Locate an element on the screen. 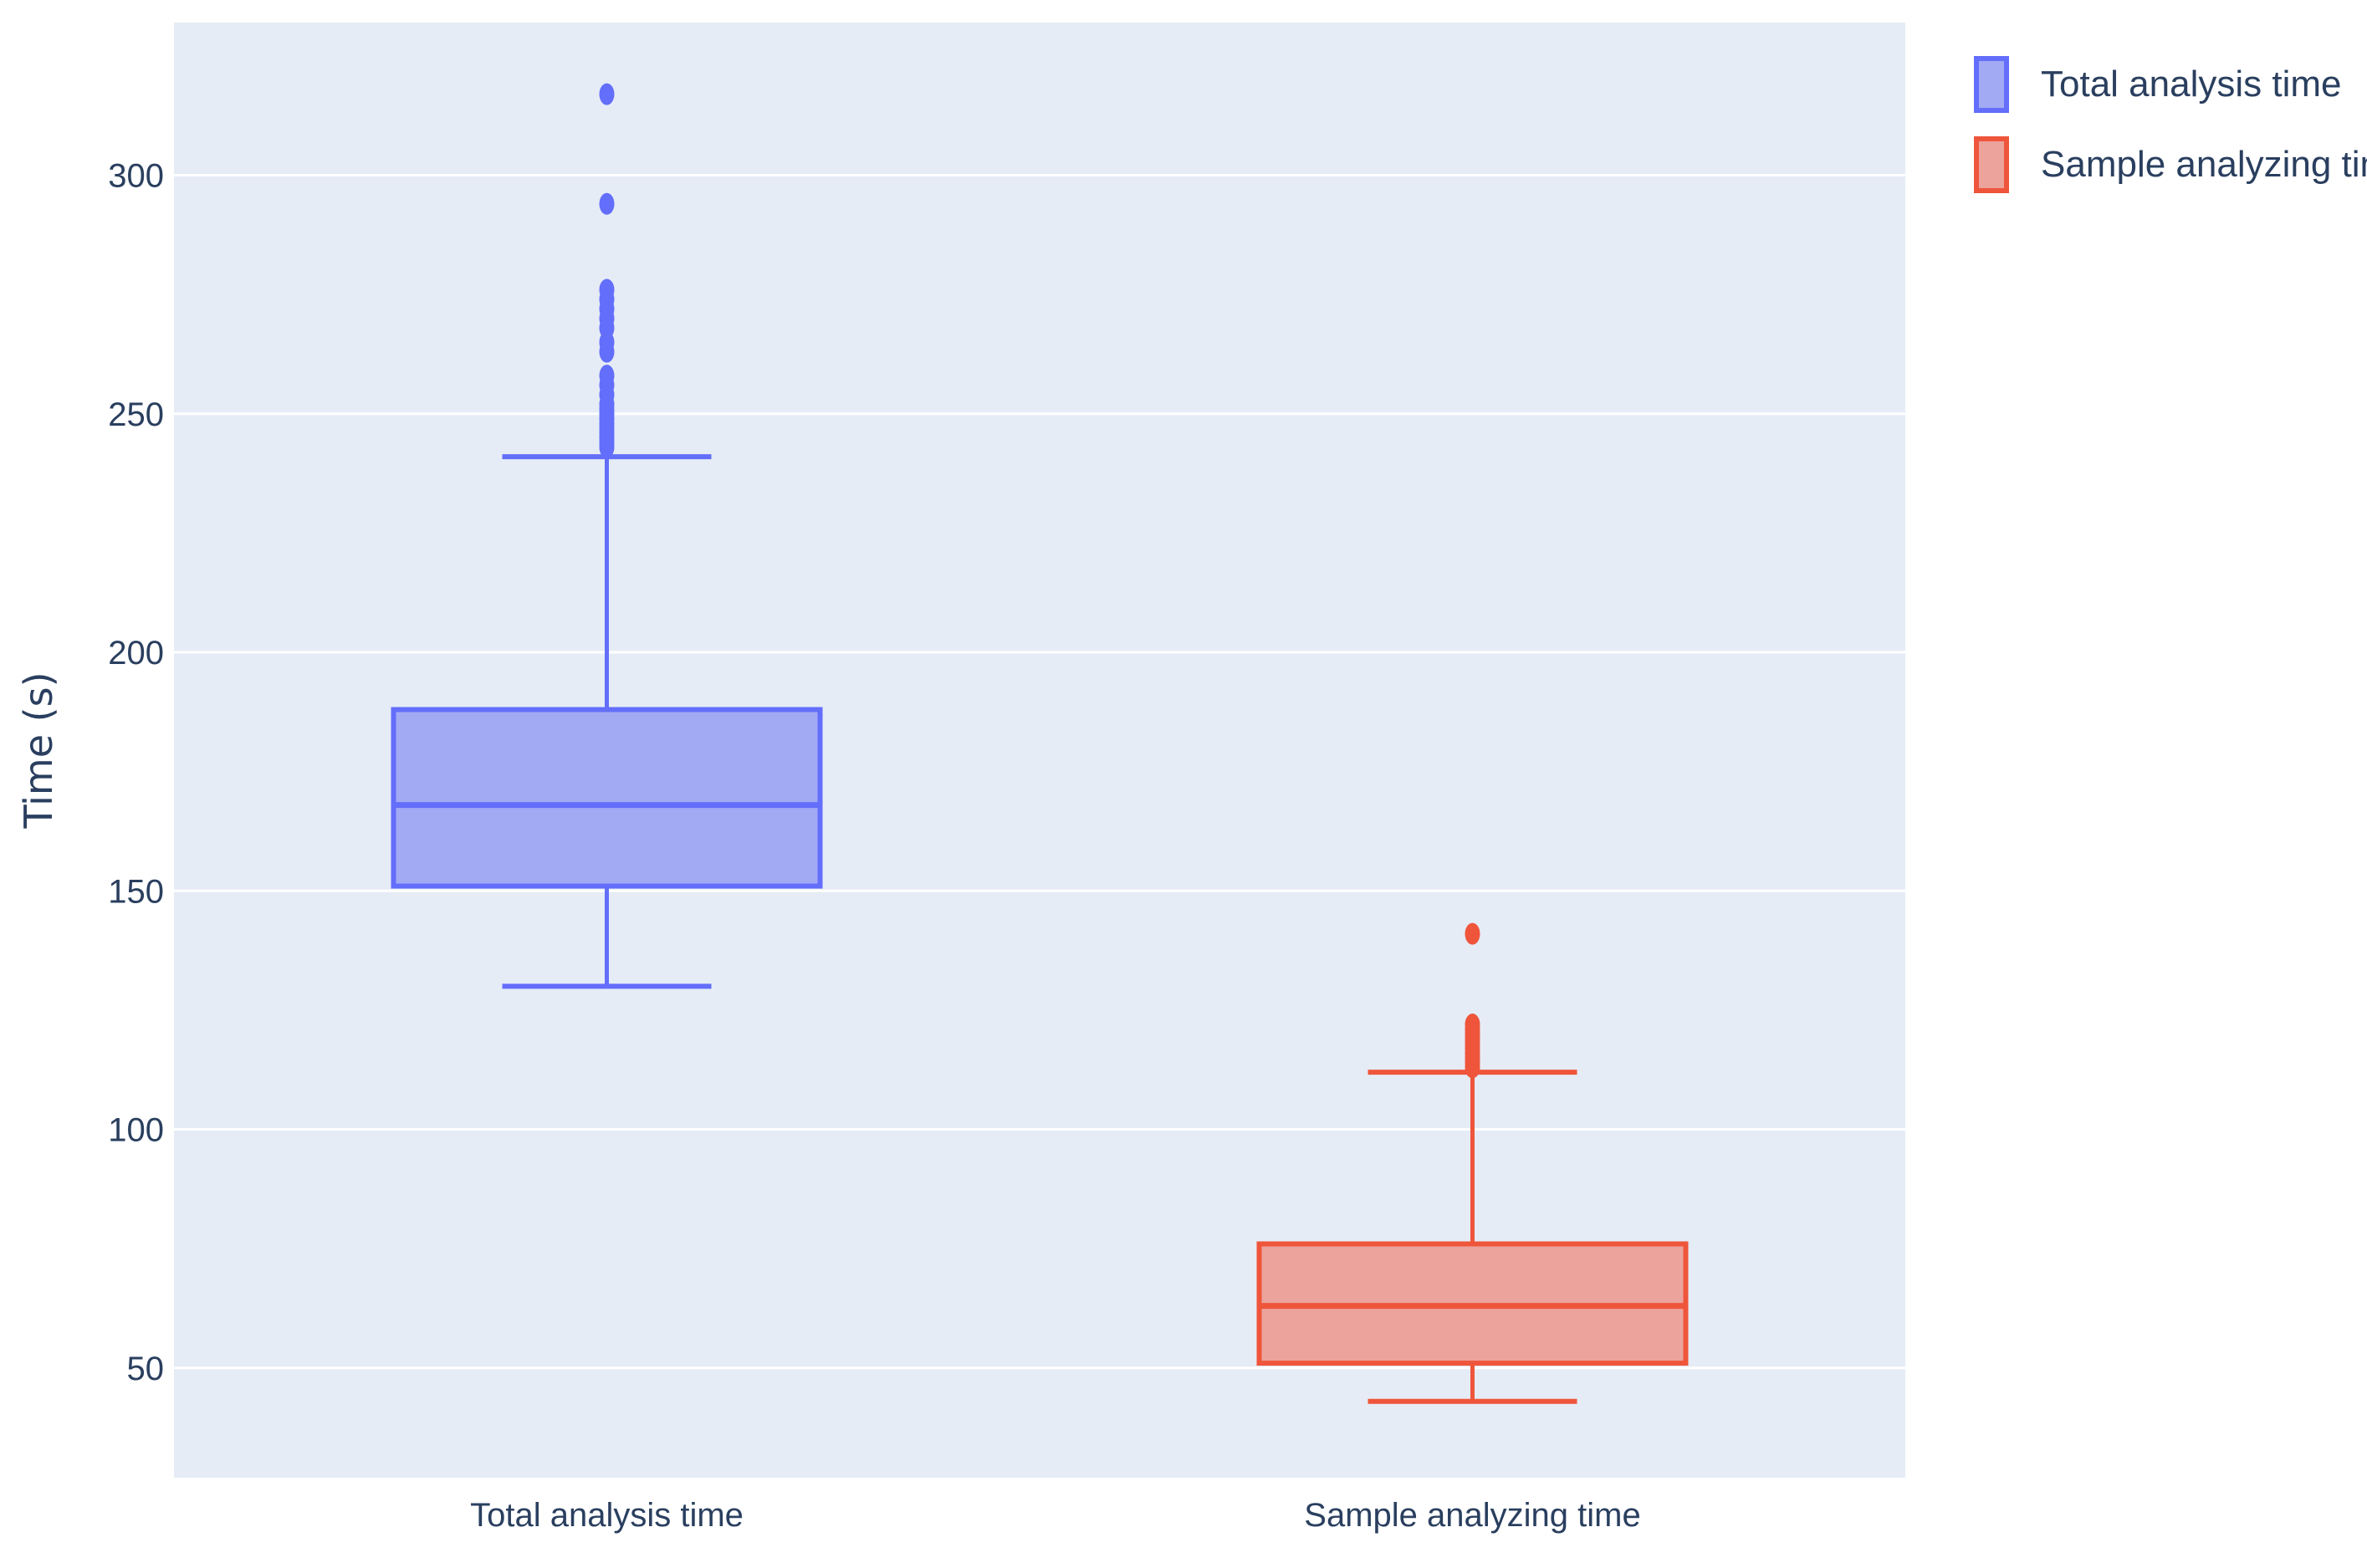  legend-item: Sample analyzing time is located at coordinates (2170, 164).